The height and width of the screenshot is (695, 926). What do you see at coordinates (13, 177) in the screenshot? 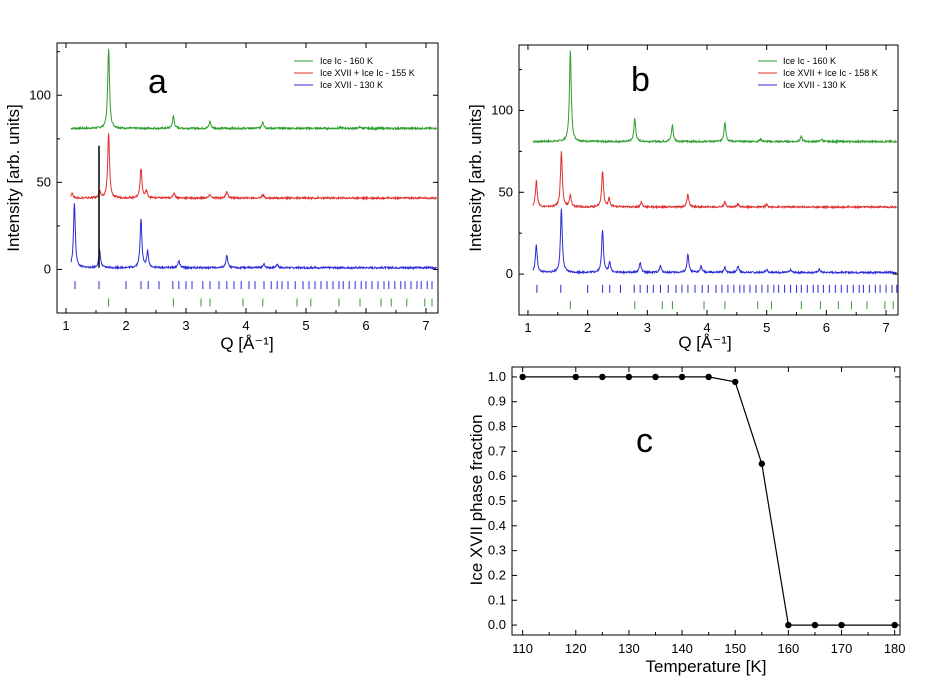
I see `panel-a-ylabel: Intensity [arb. units]` at bounding box center [13, 177].